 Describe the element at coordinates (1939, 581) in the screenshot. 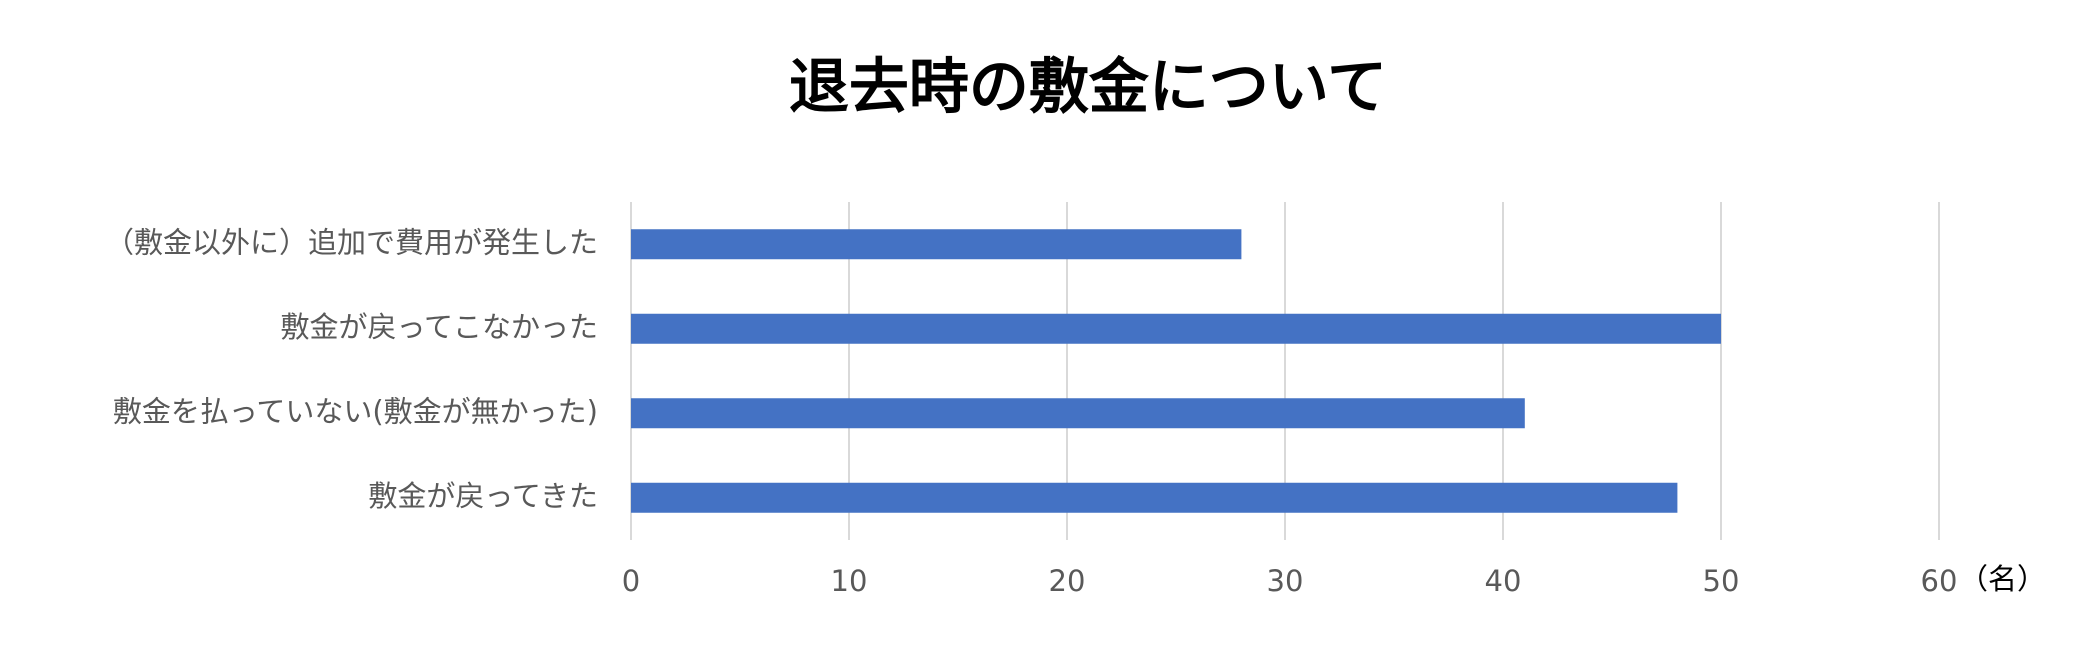

I see `x-tick-label: 60` at that location.